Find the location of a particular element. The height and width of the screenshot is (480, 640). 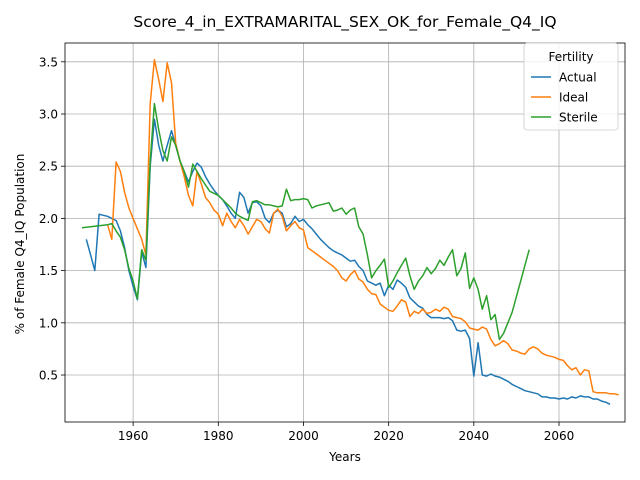

y-tick-label: 1.0 is located at coordinates (48, 323).